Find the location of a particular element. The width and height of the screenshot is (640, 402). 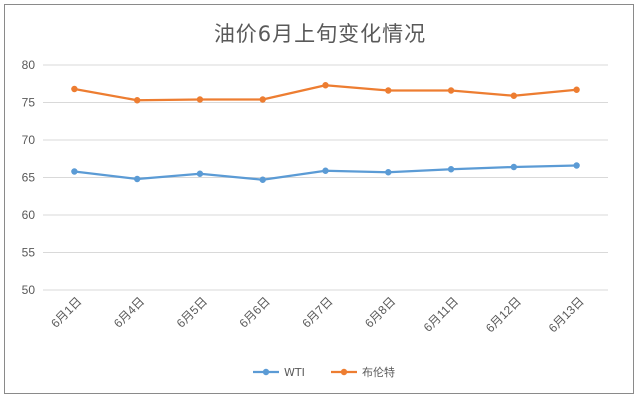

y-tick-label: 60 is located at coordinates (29, 215).